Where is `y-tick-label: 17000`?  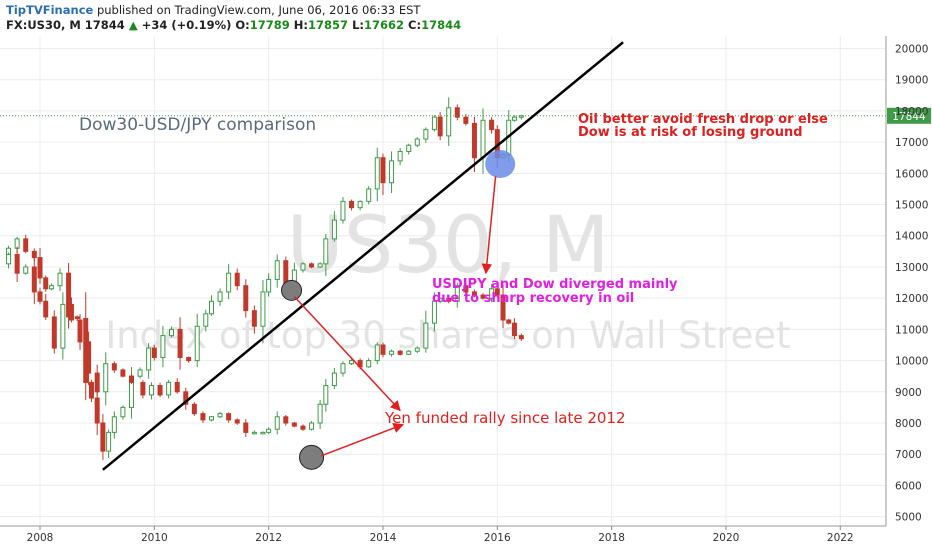 y-tick-label: 17000 is located at coordinates (911, 143).